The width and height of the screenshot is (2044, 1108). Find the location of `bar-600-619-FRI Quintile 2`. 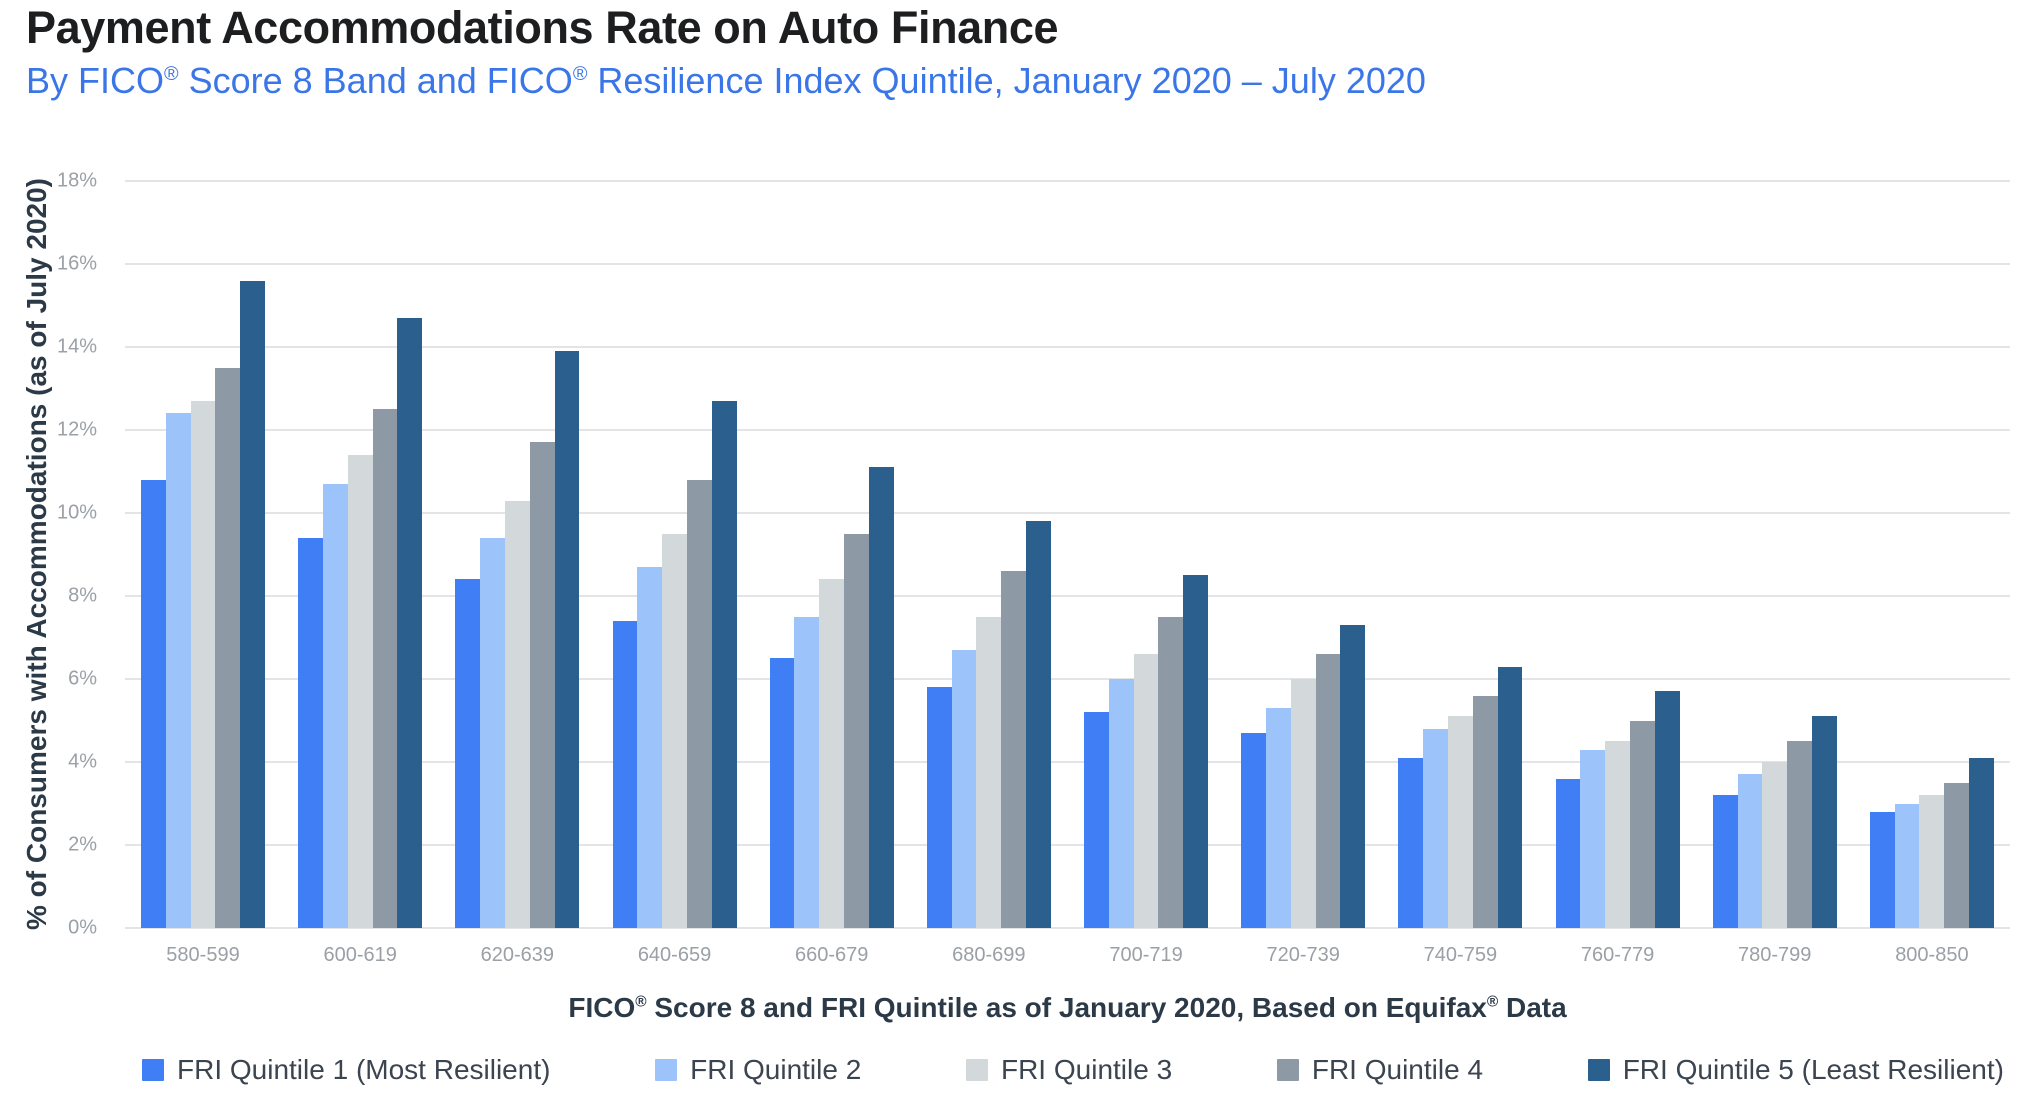

bar-600-619-FRI Quintile 2 is located at coordinates (335, 705).